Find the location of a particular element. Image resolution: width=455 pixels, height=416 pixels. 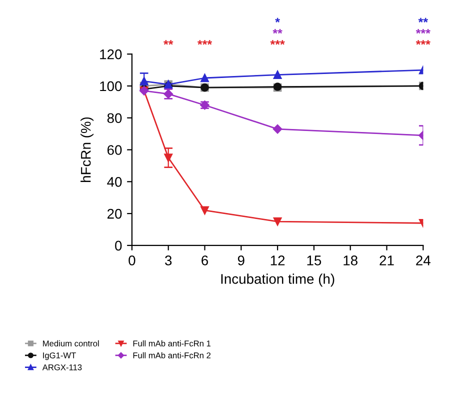

y-tick-label: 120 is located at coordinates (111, 54).